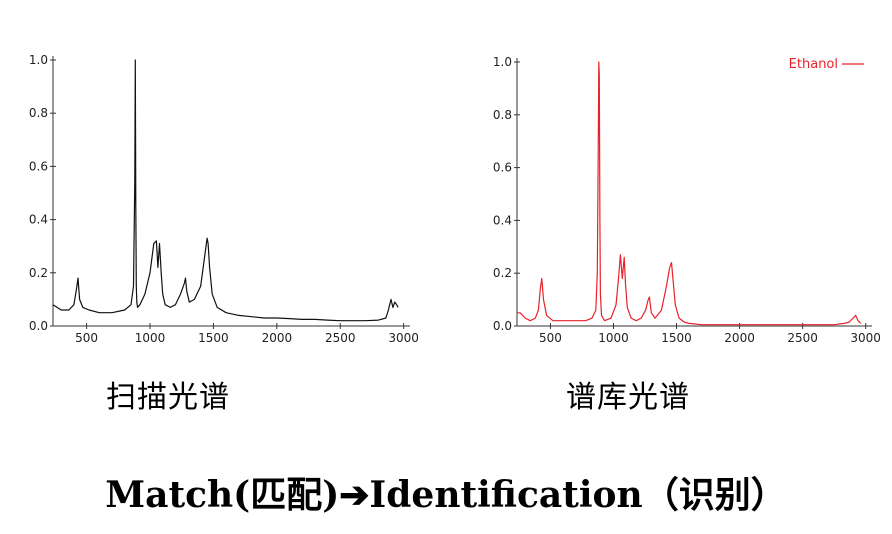 The height and width of the screenshot is (534, 892). I want to click on scan-spectrum-caption: 扫描光谱, so click(168, 397).